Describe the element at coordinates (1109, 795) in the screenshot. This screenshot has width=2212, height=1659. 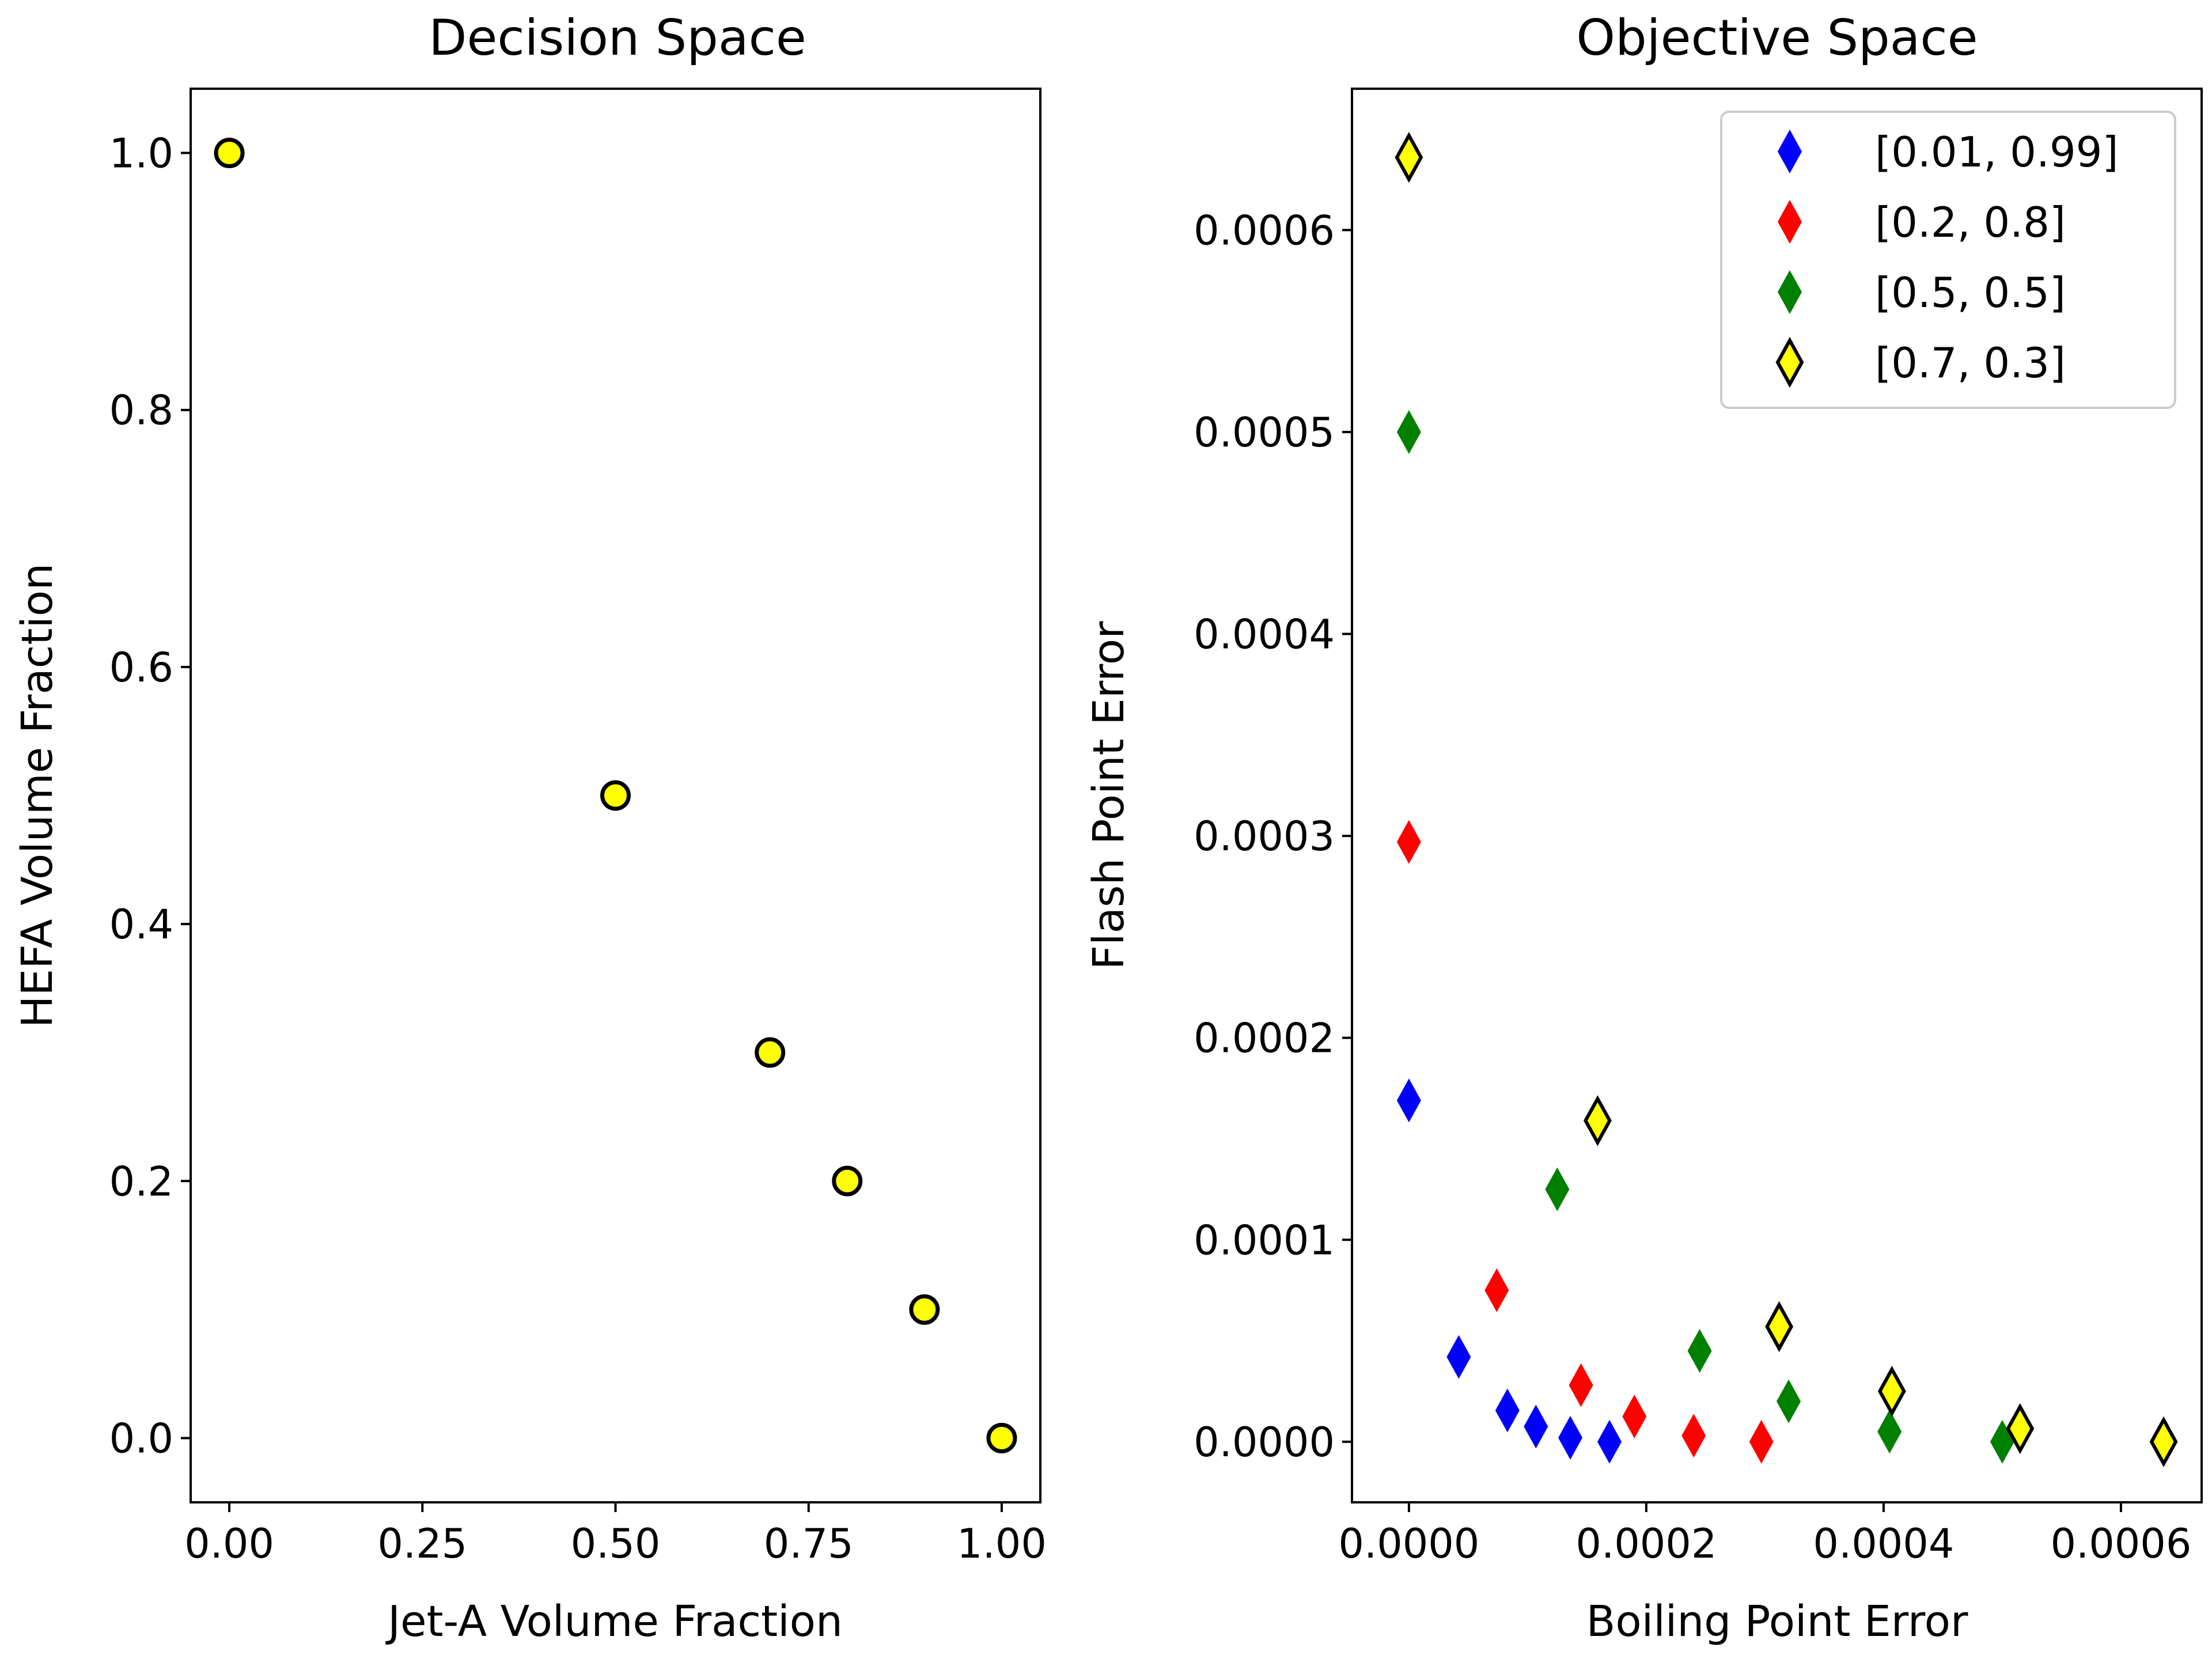
I see `objective-space-y-axis-label: Flash Point Error` at that location.